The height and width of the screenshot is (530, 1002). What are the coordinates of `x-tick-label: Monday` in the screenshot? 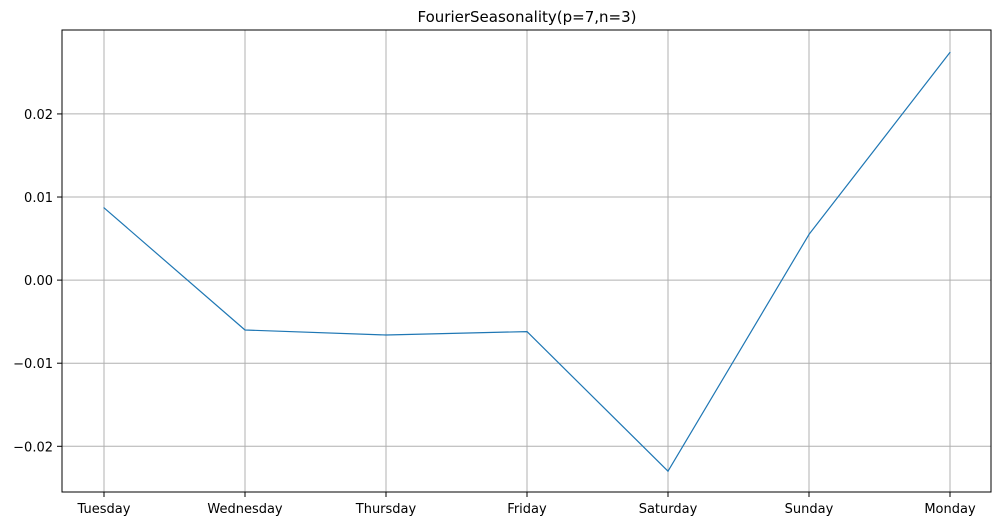 It's located at (950, 509).